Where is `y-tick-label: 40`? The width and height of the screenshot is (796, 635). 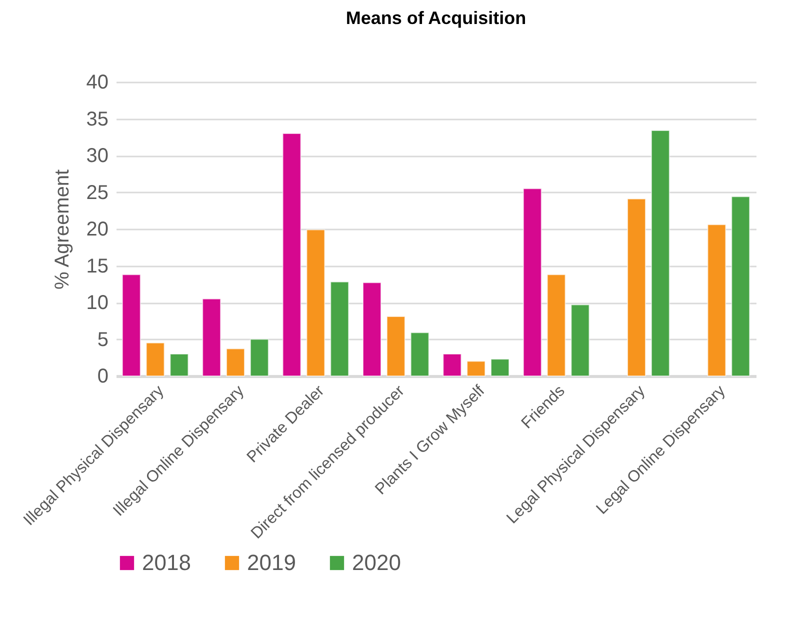 y-tick-label: 40 is located at coordinates (97, 83).